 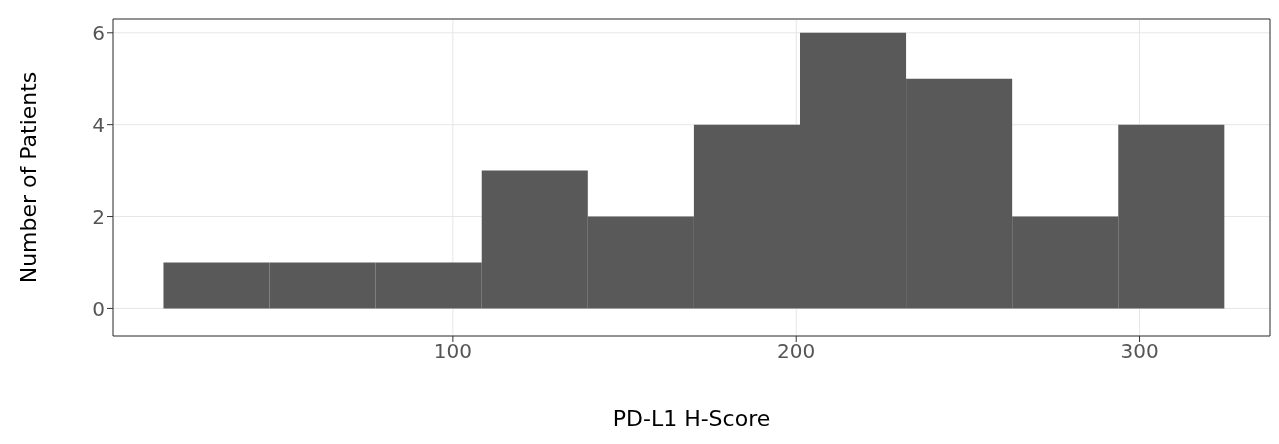 What do you see at coordinates (452, 351) in the screenshot?
I see `x-tick-label: 100` at bounding box center [452, 351].